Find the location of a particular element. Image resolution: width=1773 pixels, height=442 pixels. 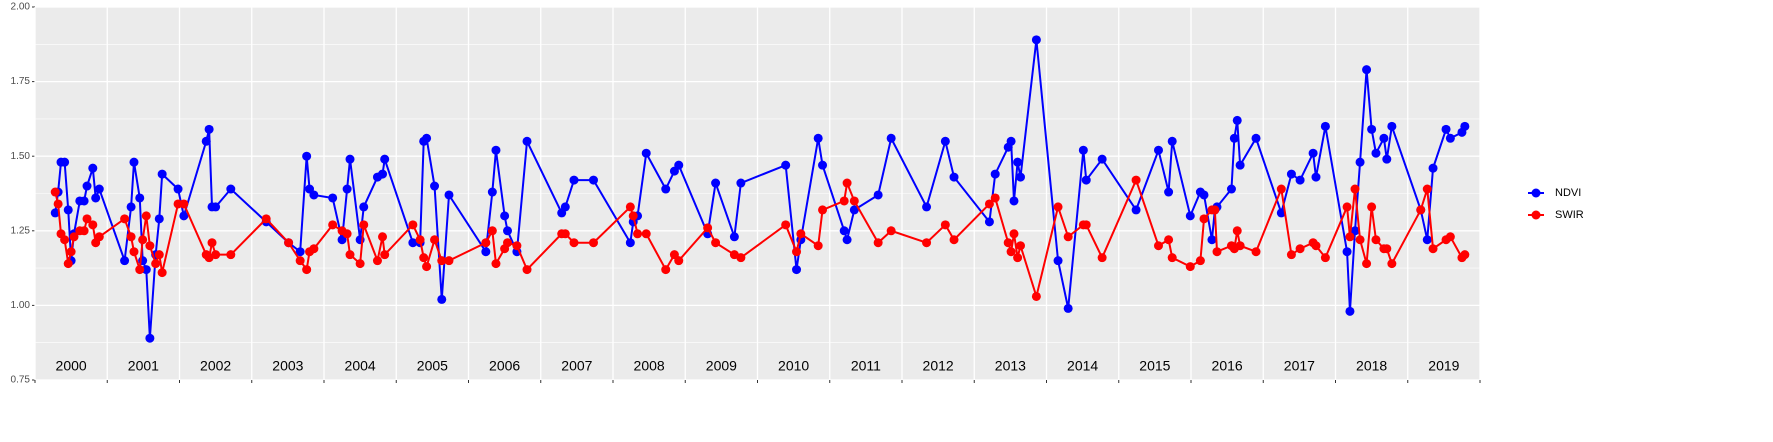

year-label: 2002 is located at coordinates (215, 366).